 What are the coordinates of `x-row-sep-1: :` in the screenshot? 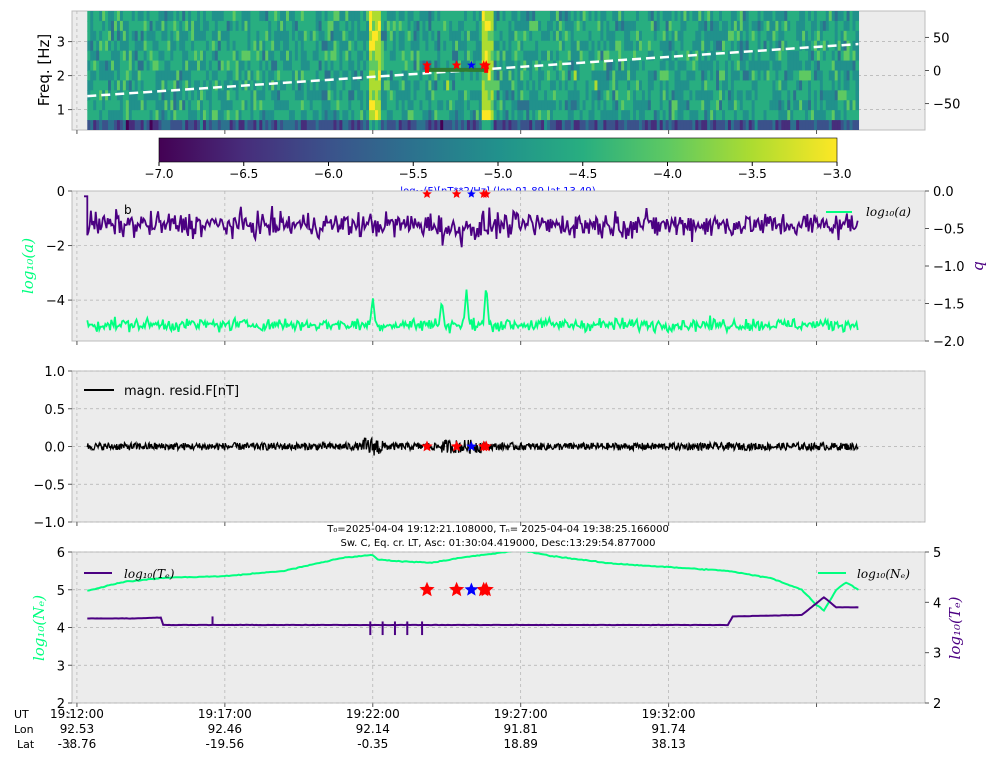 It's located at (69, 714).